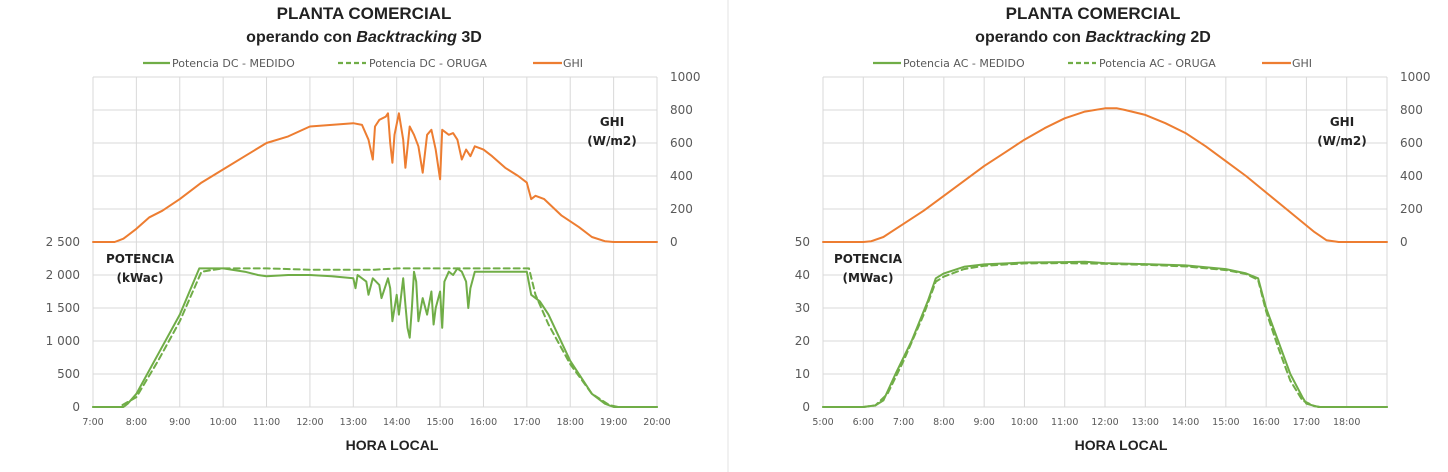 The image size is (1448, 472). What do you see at coordinates (63, 324) in the screenshot?
I see `left-axis-ticks: 0 500 1 000 1 500 2 000 2 500` at bounding box center [63, 324].